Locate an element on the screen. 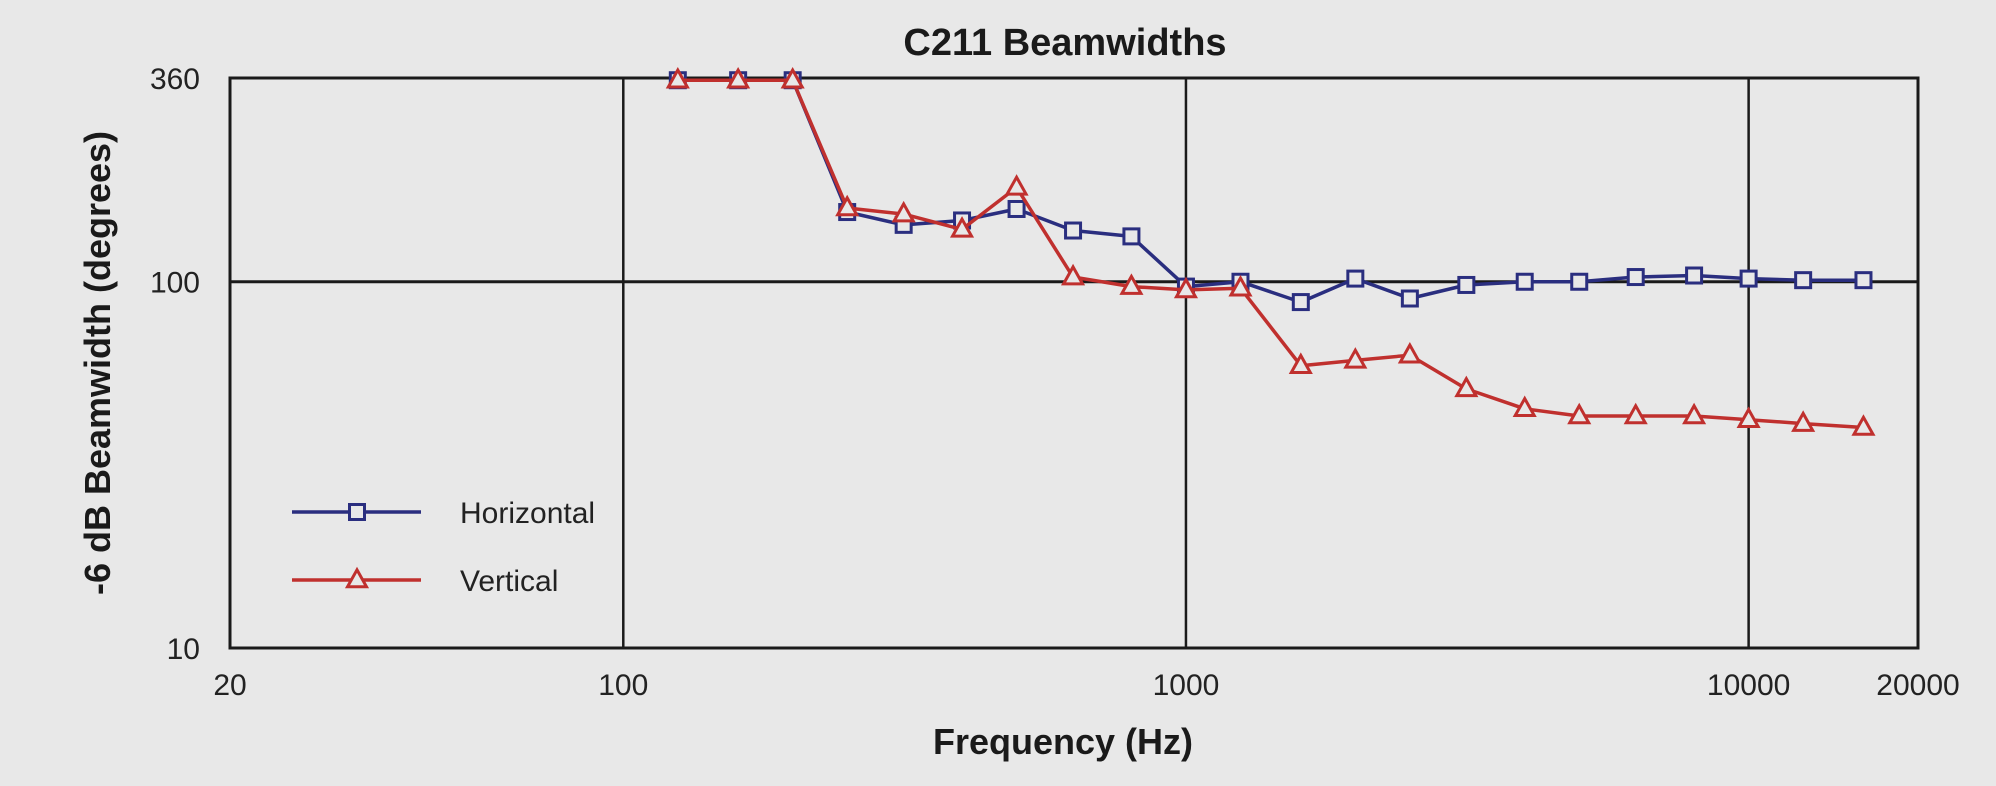  legend-label-vertical: Vertical is located at coordinates (509, 581).